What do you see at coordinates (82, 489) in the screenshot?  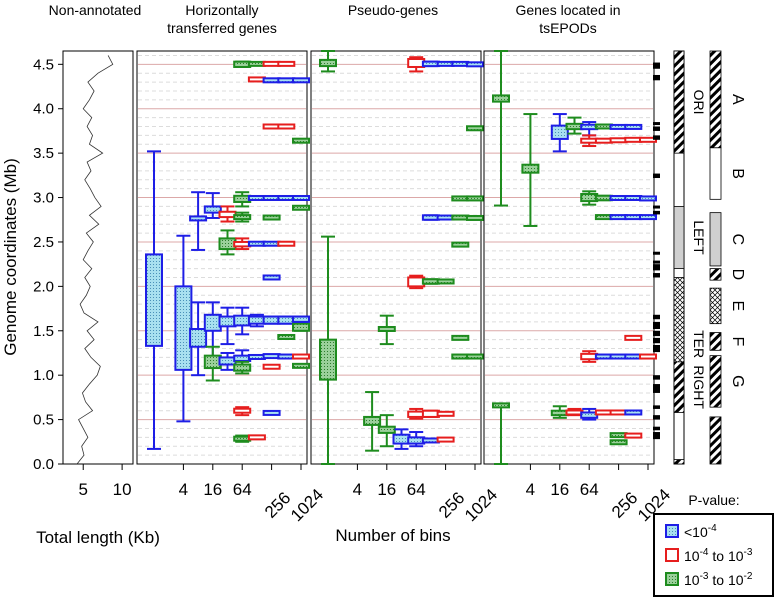 I see `x-tick-label-total-length: 5` at bounding box center [82, 489].